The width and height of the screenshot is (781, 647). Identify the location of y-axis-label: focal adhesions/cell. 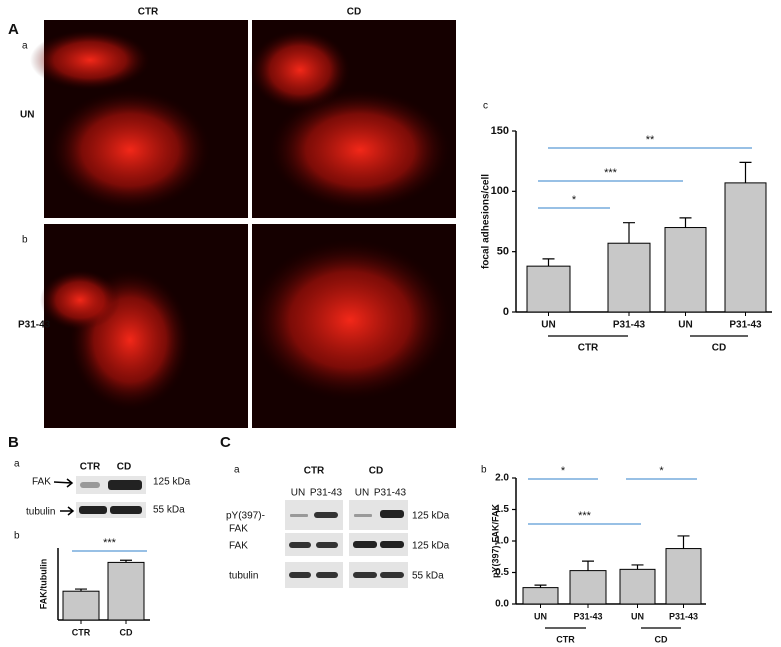
(486, 221).